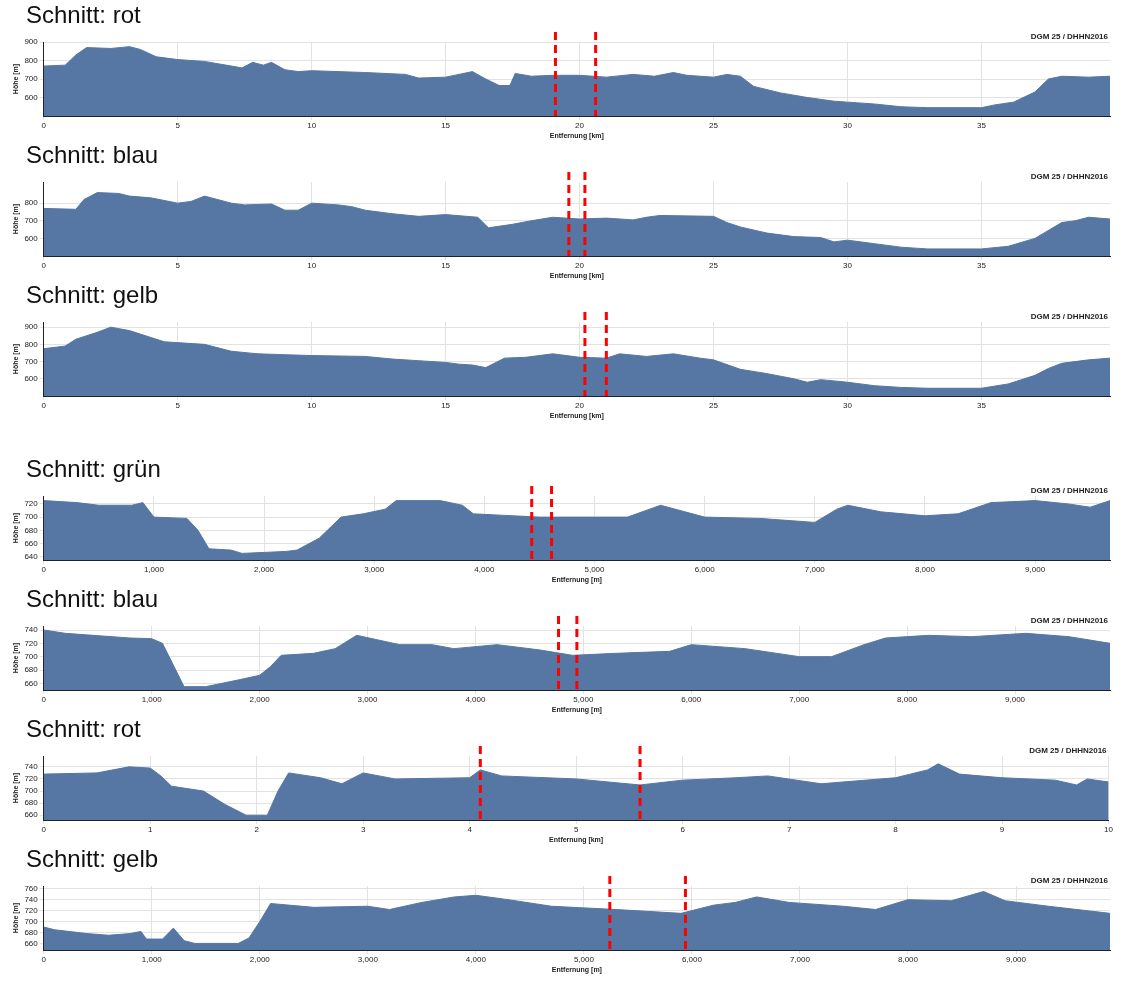 The image size is (1124, 1003). Describe the element at coordinates (470, 829) in the screenshot. I see `x-tick-label: 4` at that location.